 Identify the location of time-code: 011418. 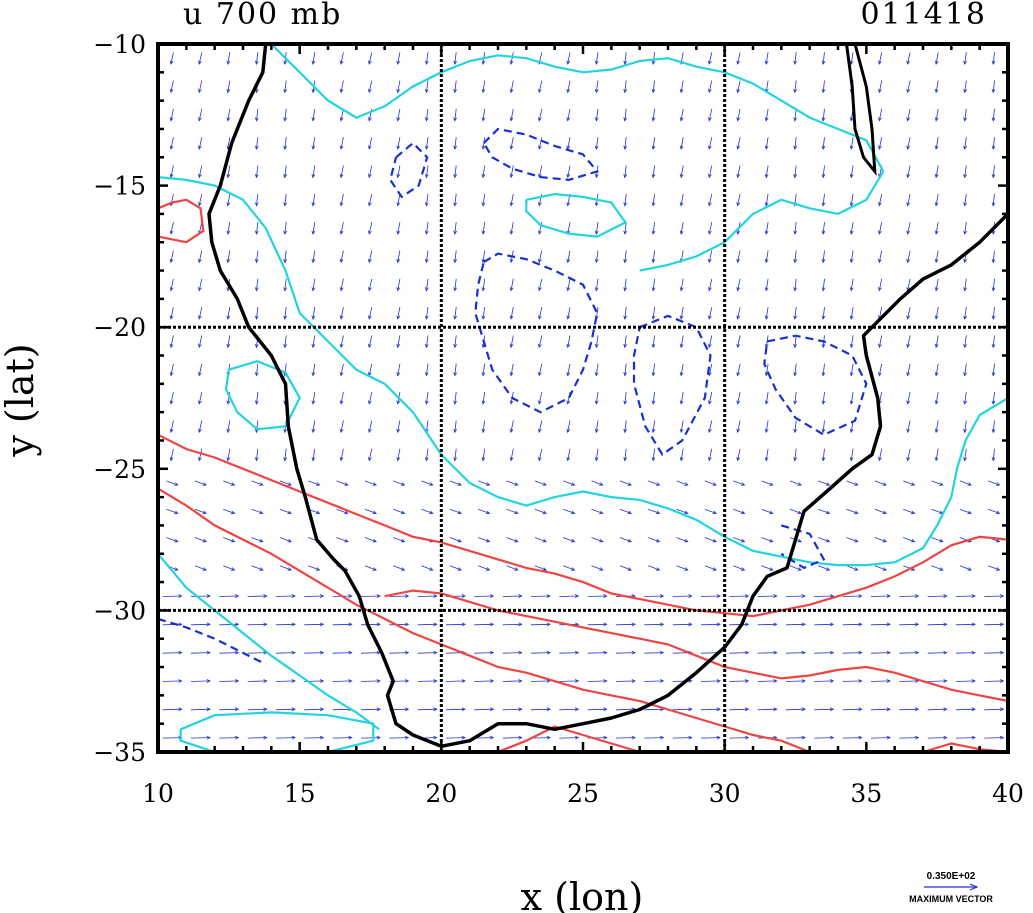
(923, 16).